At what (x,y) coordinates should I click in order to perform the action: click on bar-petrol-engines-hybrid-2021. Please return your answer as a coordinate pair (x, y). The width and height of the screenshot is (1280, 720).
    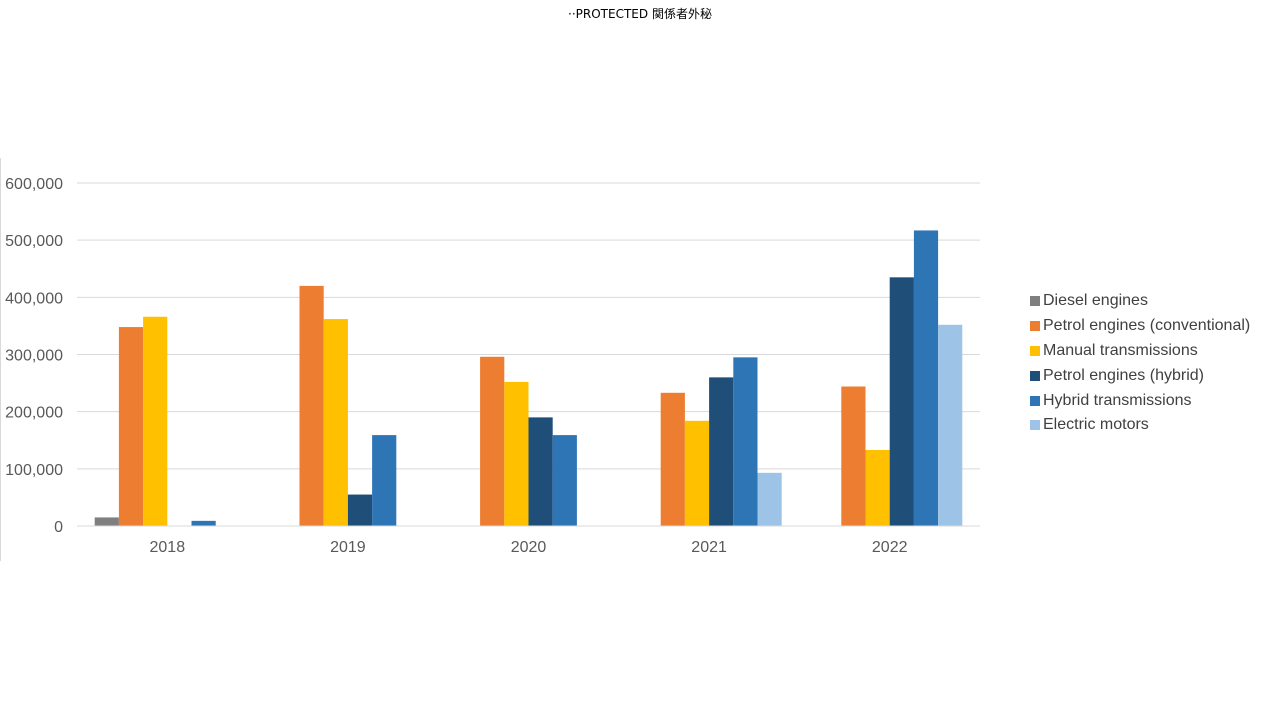
    Looking at the image, I should click on (721, 451).